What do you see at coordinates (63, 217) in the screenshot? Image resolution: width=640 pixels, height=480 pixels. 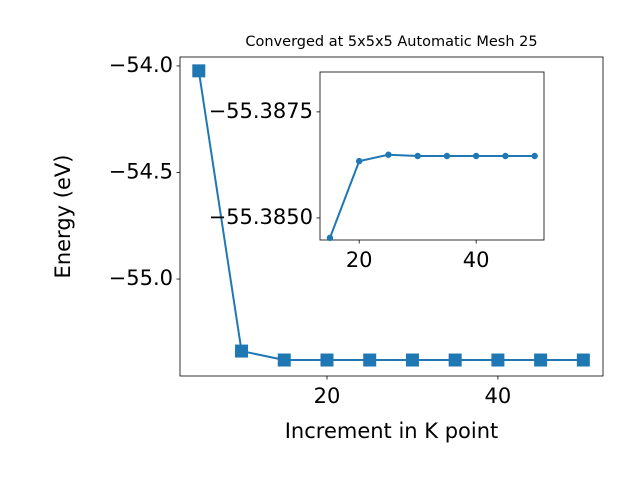 I see `y-axis-label: Energy (eV)` at bounding box center [63, 217].